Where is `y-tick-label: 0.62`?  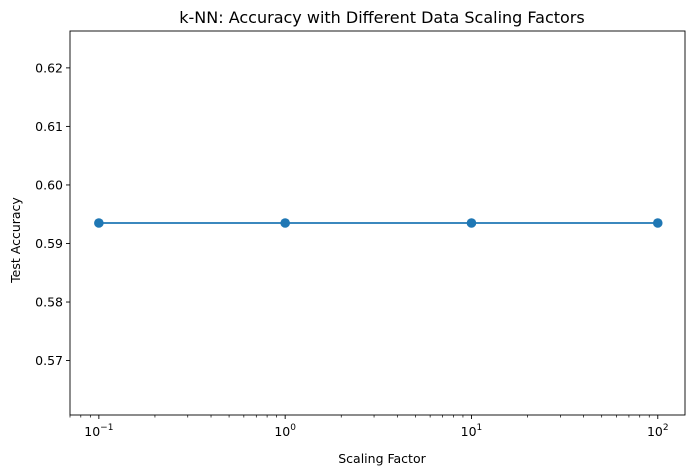
y-tick-label: 0.62 is located at coordinates (49, 67).